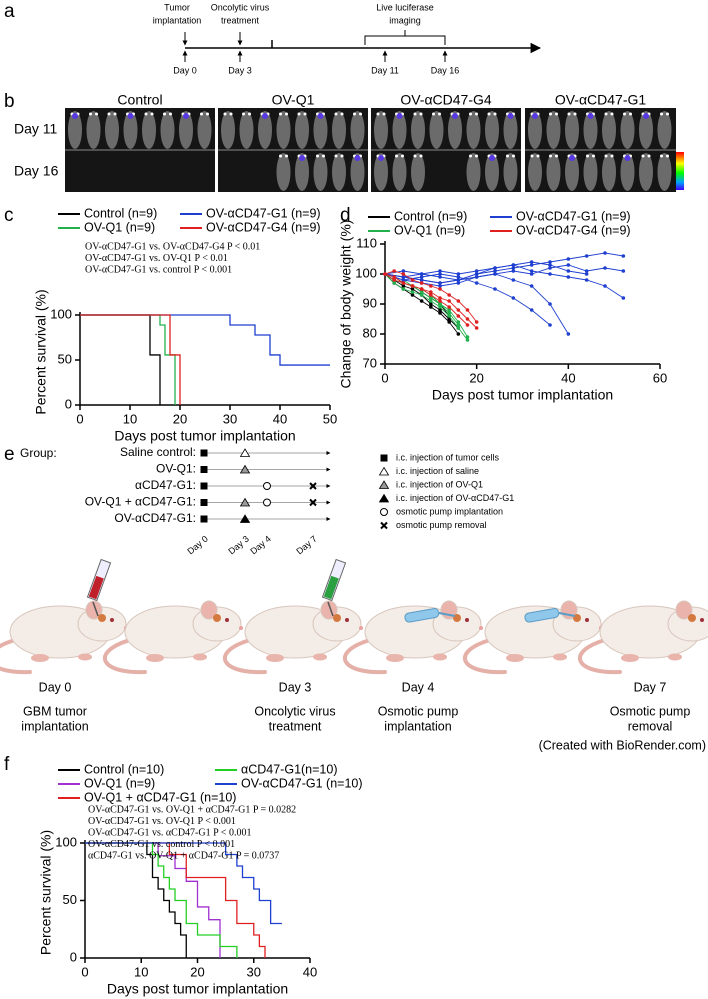 This screenshot has width=708, height=999. Describe the element at coordinates (240, 7) in the screenshot. I see `event-label: Oncolytic virus` at that location.